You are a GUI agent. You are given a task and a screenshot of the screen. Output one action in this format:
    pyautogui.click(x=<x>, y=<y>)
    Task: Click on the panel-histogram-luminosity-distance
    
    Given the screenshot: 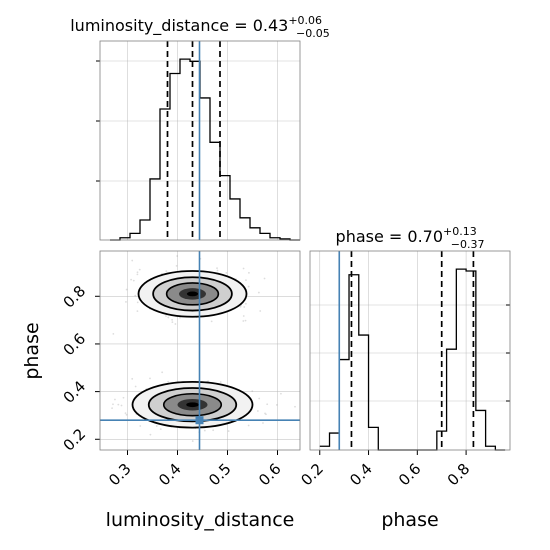 What is the action you would take?
    pyautogui.click(x=198, y=140)
    